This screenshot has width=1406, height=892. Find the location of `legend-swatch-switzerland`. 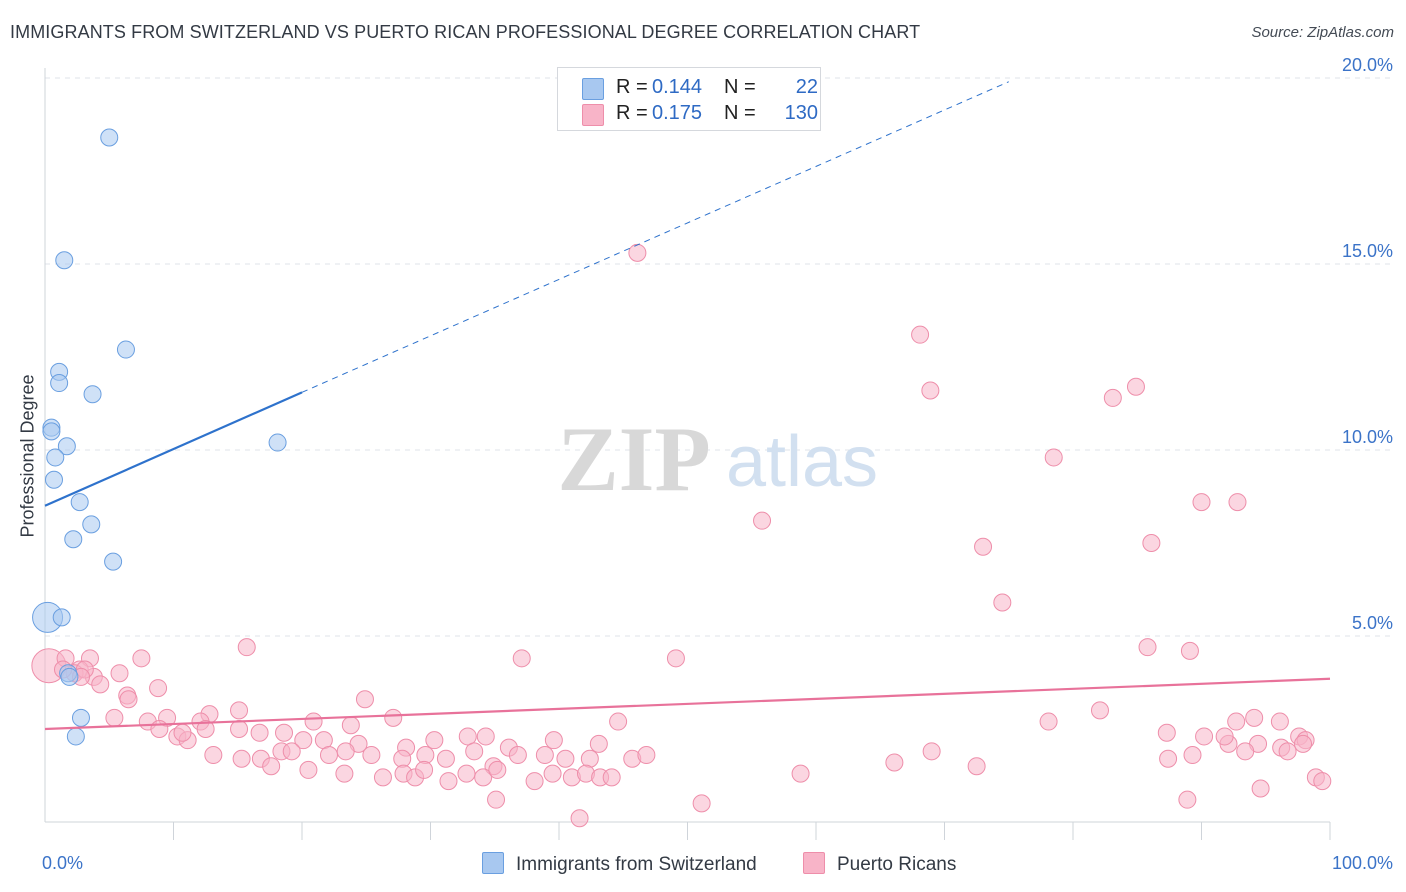

legend-swatch-switzerland is located at coordinates (493, 863).